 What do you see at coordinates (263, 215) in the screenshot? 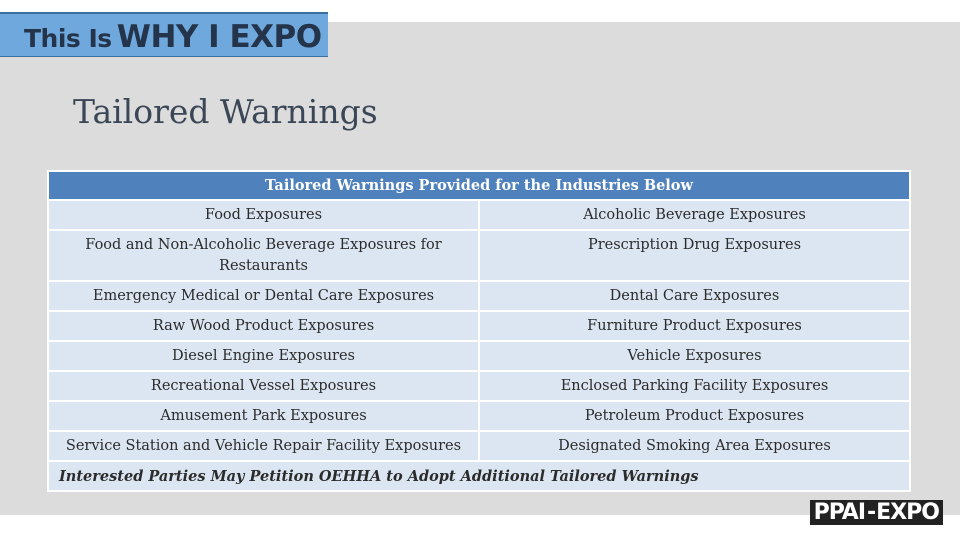
I see `table-cell: Food Exposures` at bounding box center [263, 215].